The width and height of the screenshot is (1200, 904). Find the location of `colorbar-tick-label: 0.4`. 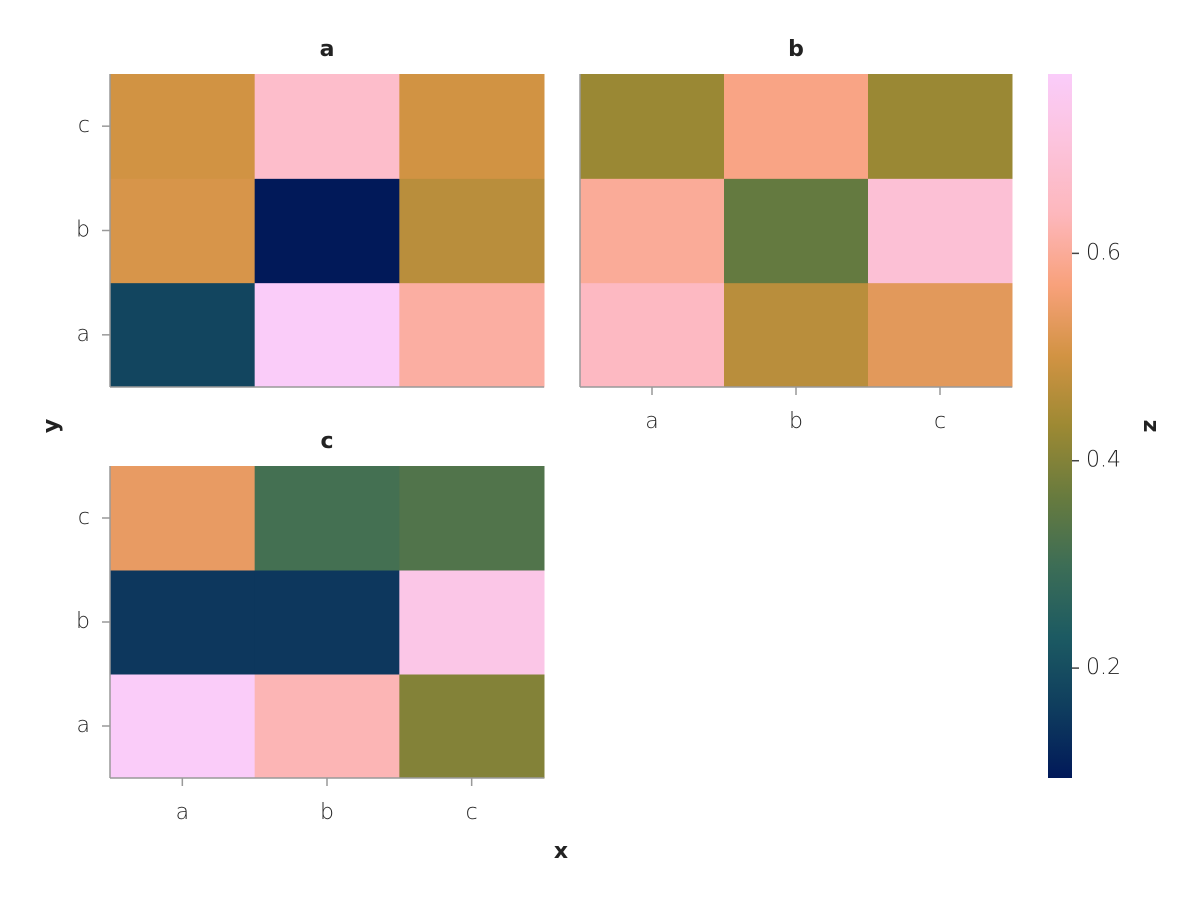

colorbar-tick-label: 0.4 is located at coordinates (1103, 460).